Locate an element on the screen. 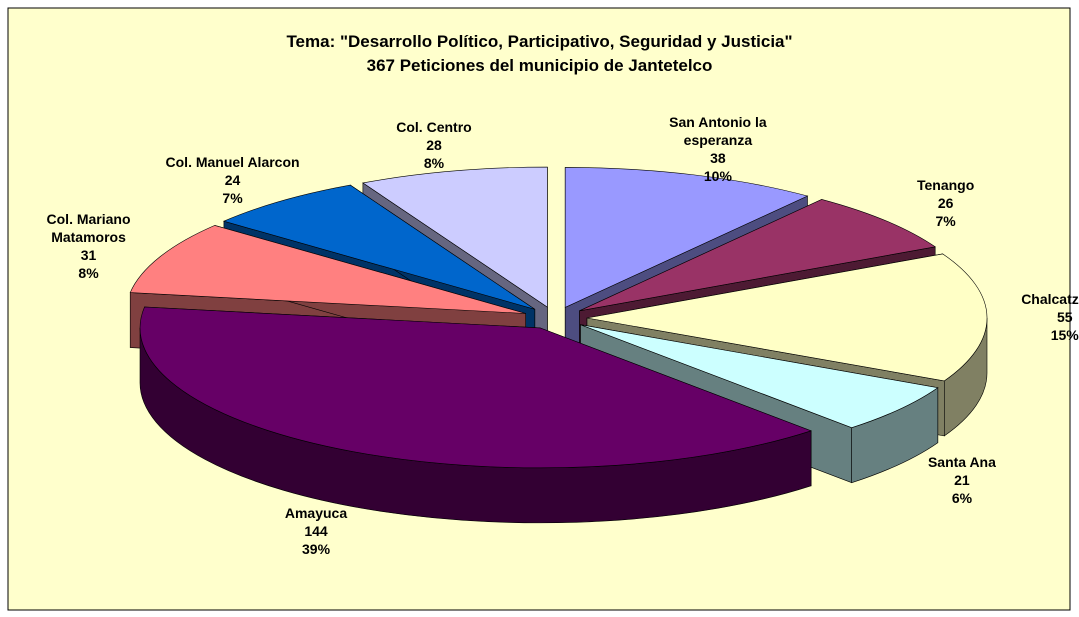 The width and height of the screenshot is (1079, 617). data-label: Tenango 26 7% is located at coordinates (946, 203).